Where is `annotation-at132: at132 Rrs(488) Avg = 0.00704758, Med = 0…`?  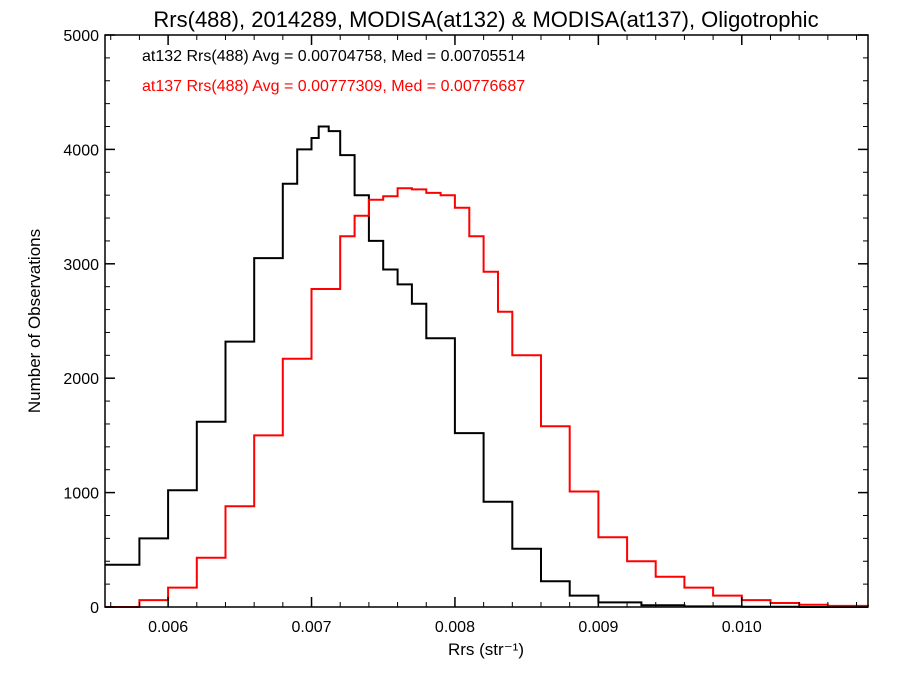 annotation-at132: at132 Rrs(488) Avg = 0.00704758, Med = 0… is located at coordinates (333, 56).